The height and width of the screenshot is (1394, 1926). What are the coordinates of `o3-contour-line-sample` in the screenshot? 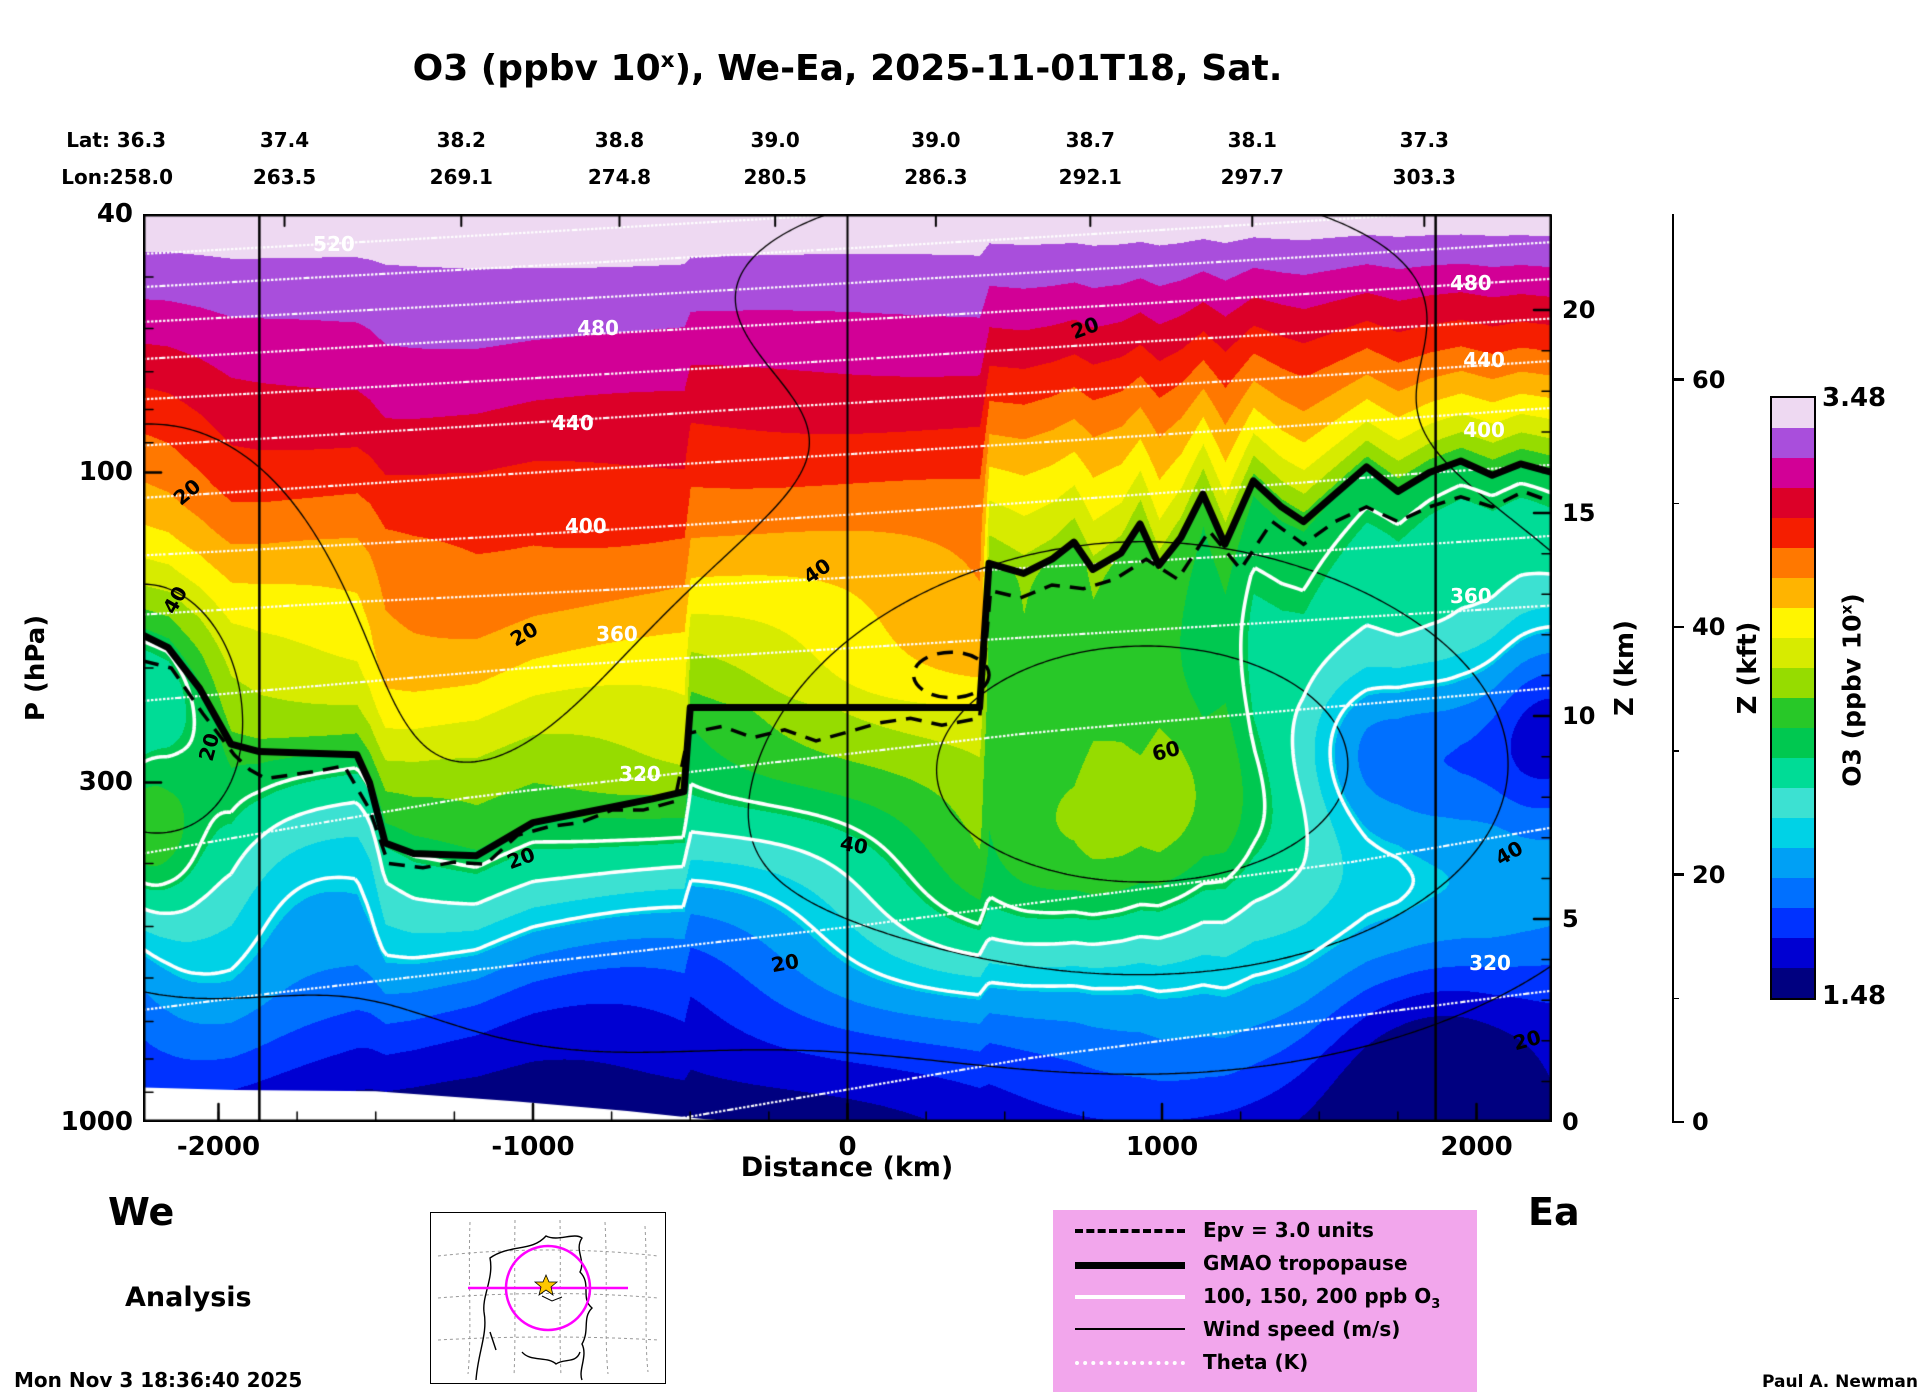 It's located at (1130, 1297).